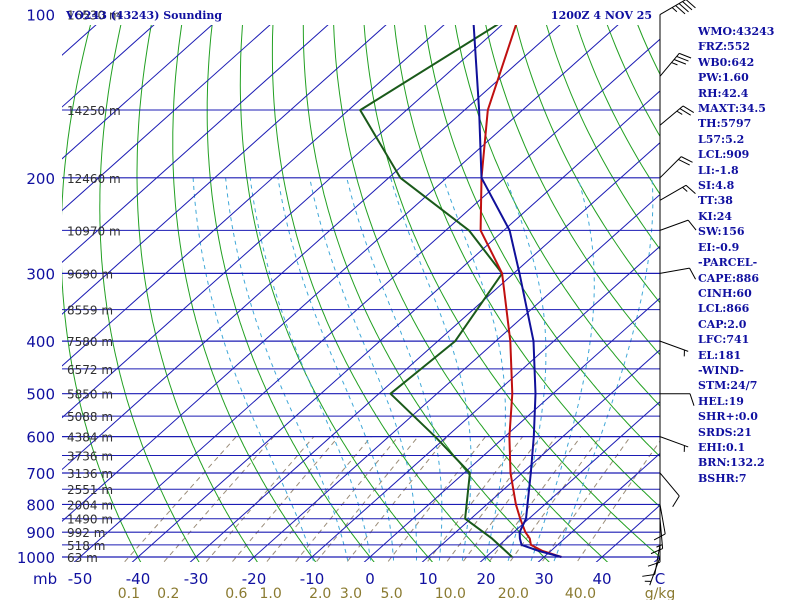 The image size is (800, 600). I want to click on pressure-tick-label: 200, so click(40, 179).